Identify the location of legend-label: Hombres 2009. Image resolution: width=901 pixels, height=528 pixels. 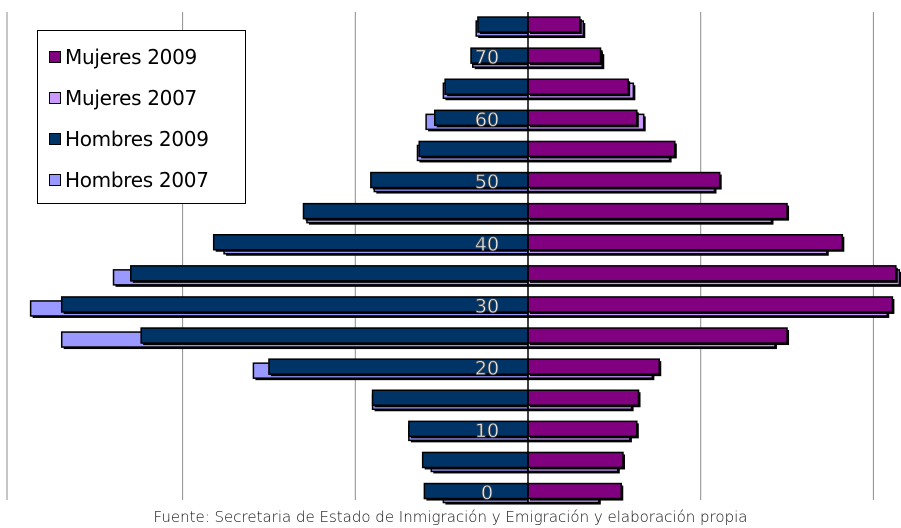
(137, 138).